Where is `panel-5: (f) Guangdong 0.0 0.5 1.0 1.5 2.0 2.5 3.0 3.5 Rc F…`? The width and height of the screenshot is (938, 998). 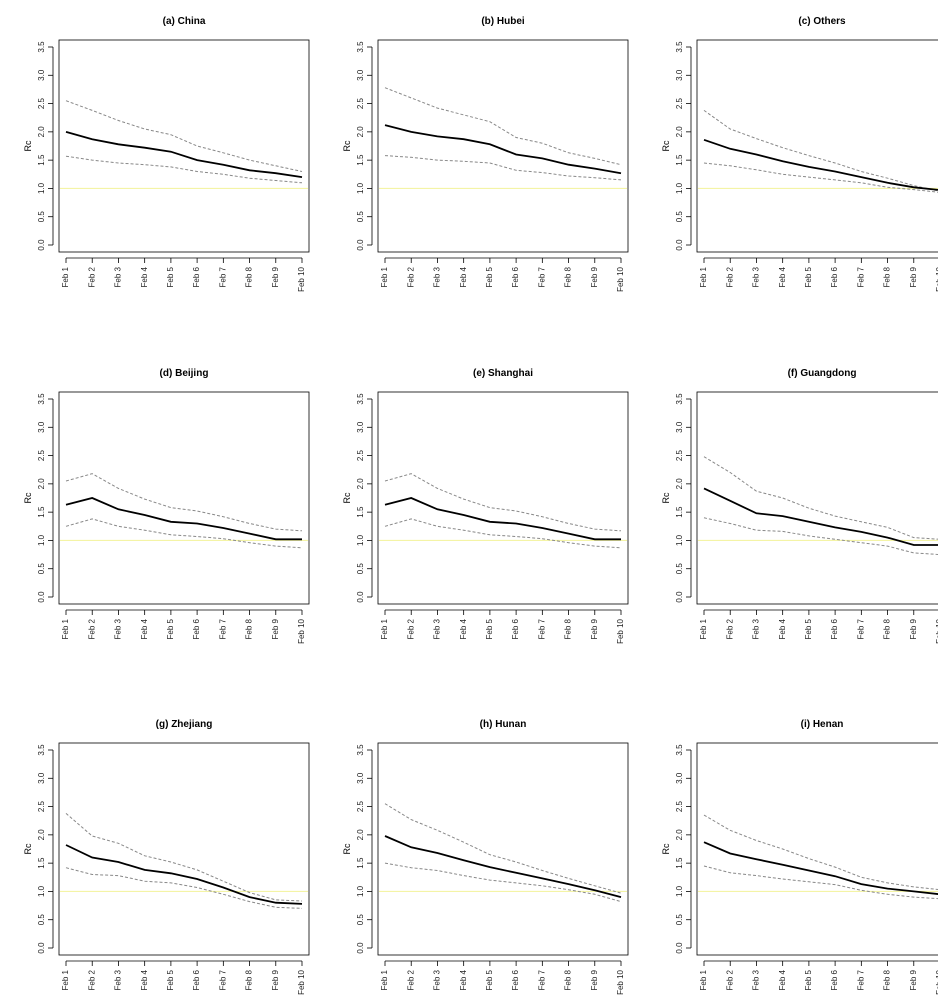
panel-5: (f) Guangdong 0.0 0.5 1.0 1.5 2.0 2.5 3.0 3.5 Rc F… is located at coordinates (799, 506).